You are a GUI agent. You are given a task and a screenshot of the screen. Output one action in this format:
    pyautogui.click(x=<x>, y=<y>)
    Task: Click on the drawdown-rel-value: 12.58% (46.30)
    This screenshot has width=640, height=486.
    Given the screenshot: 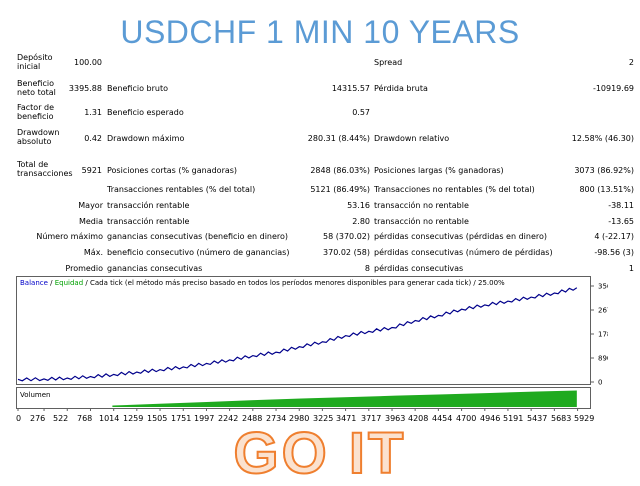 What is the action you would take?
    pyautogui.click(x=602, y=138)
    